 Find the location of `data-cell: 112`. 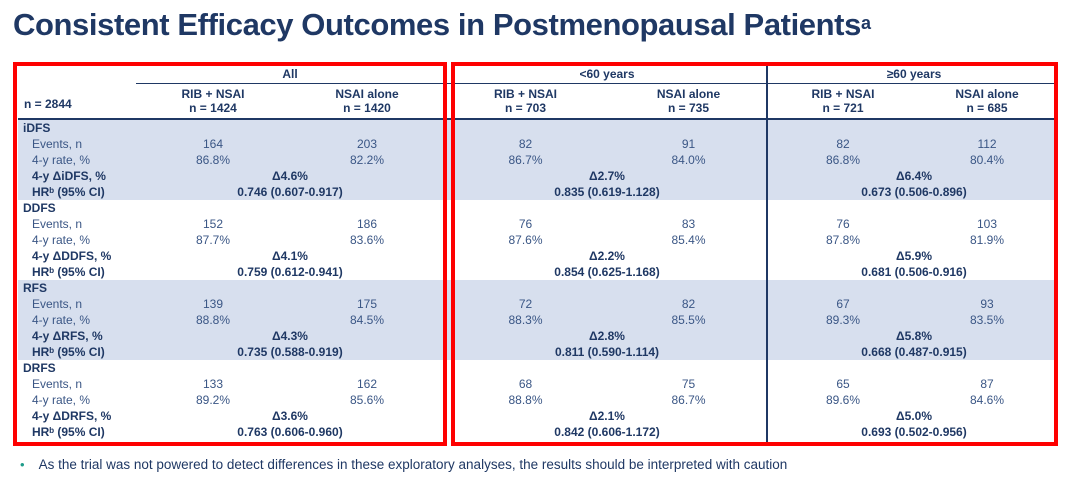

data-cell: 112 is located at coordinates (987, 144).